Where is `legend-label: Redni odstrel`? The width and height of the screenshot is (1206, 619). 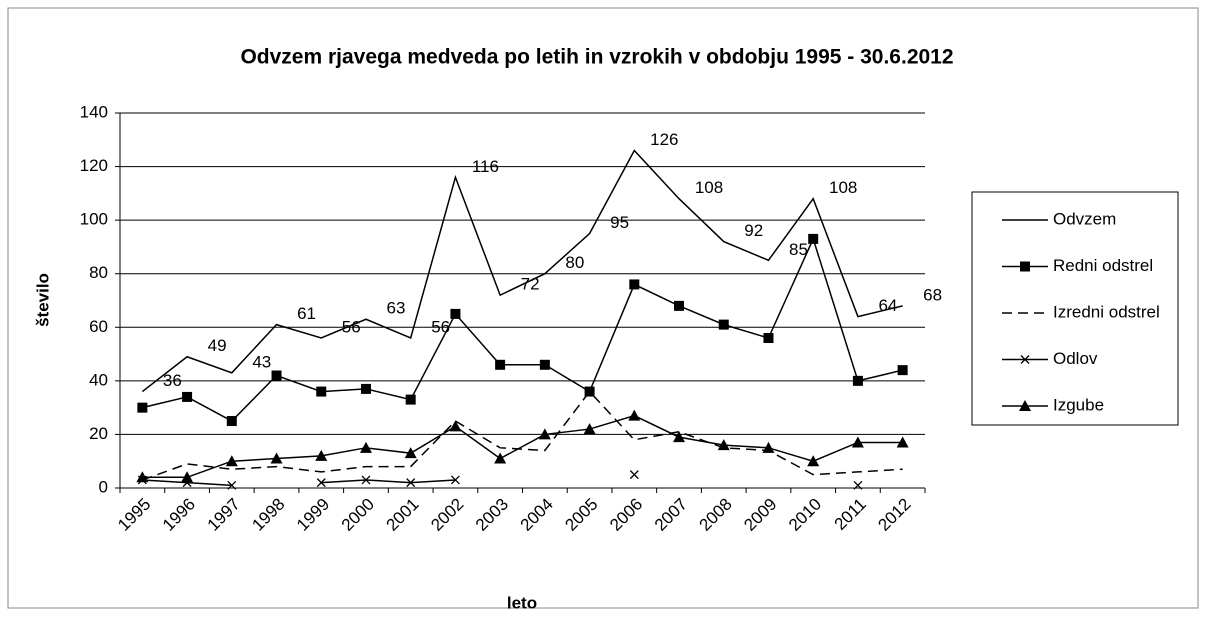
legend-label: Redni odstrel is located at coordinates (1103, 265).